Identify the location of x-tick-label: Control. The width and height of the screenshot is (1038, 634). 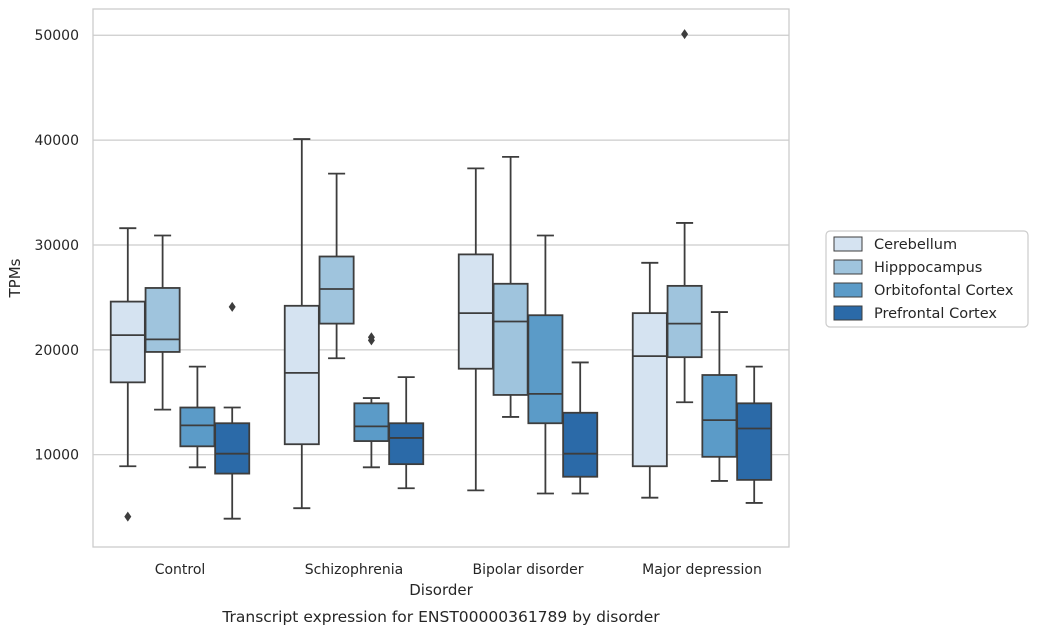
(180, 570).